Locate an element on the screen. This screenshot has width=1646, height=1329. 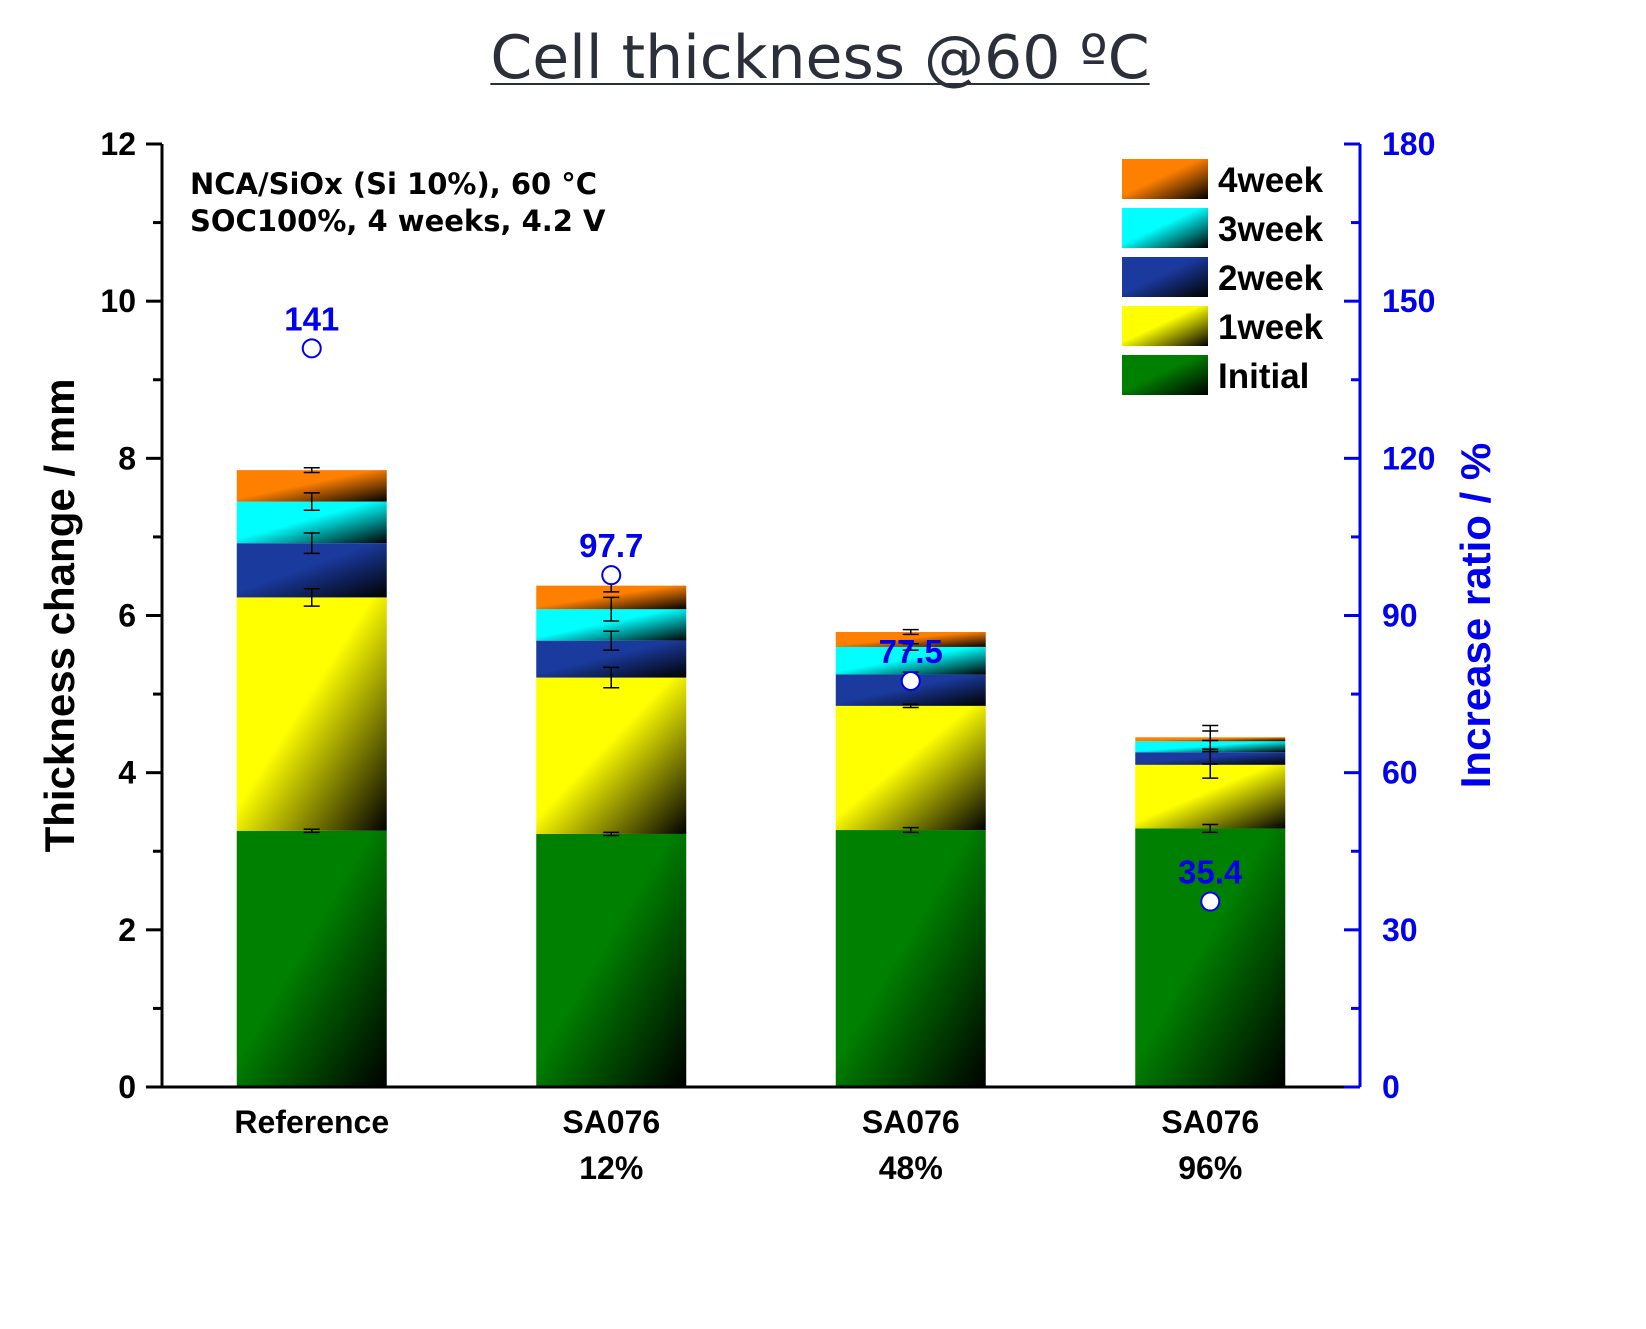
legend-label: Initial is located at coordinates (1263, 376).